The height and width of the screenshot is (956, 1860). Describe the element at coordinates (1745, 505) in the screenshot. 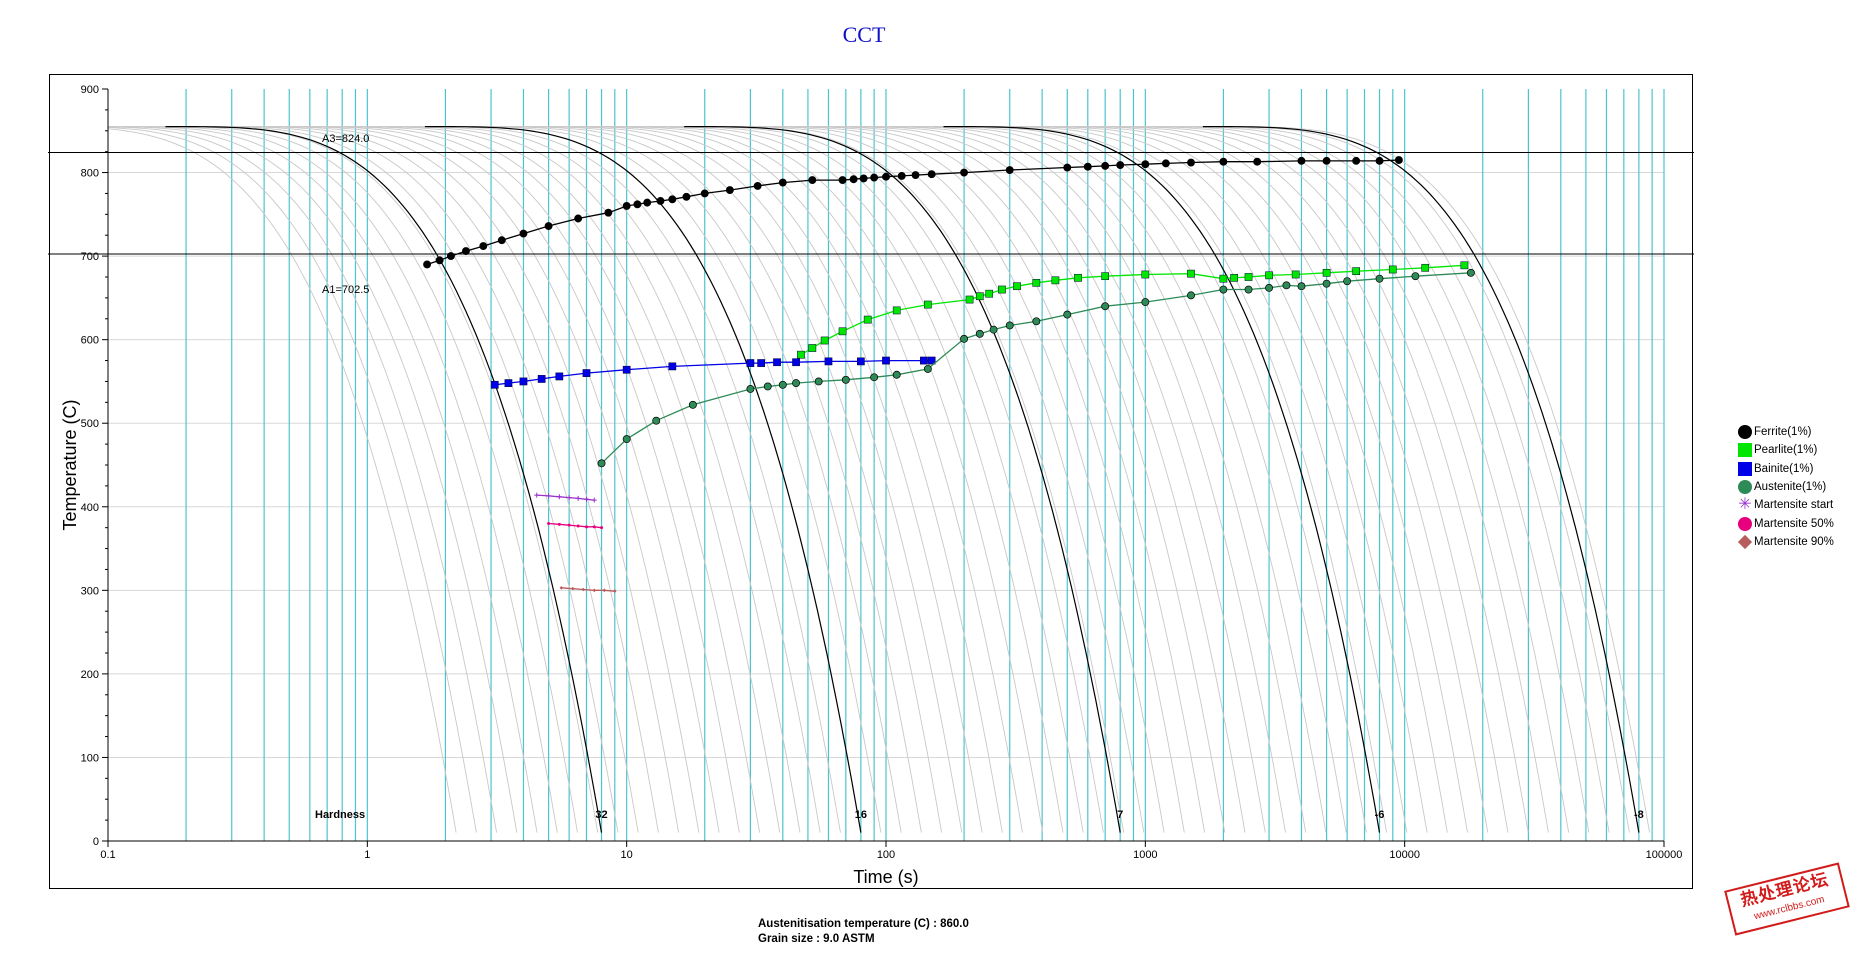

I see `legend-swatch-martensite-start: ✳` at that location.